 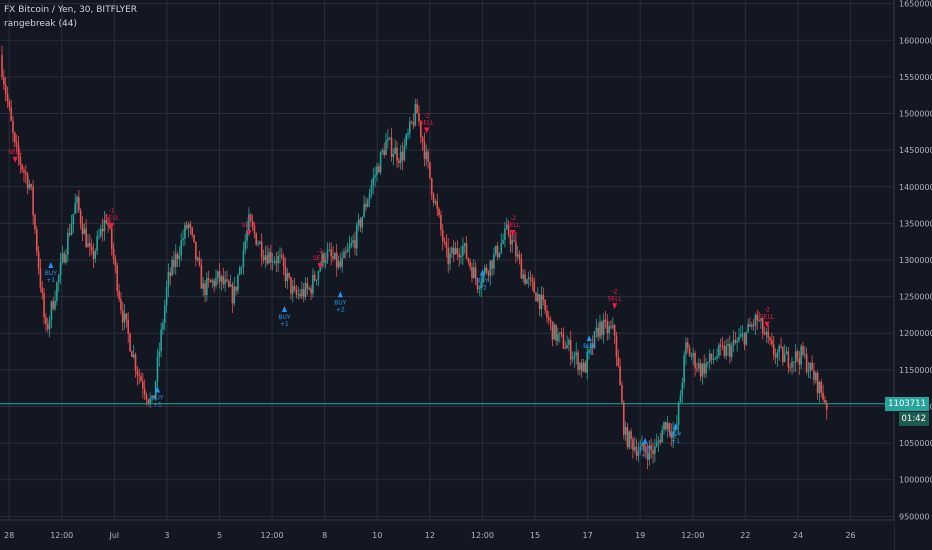 I want to click on indicator-title: rangebreak (44), so click(x=40, y=24).